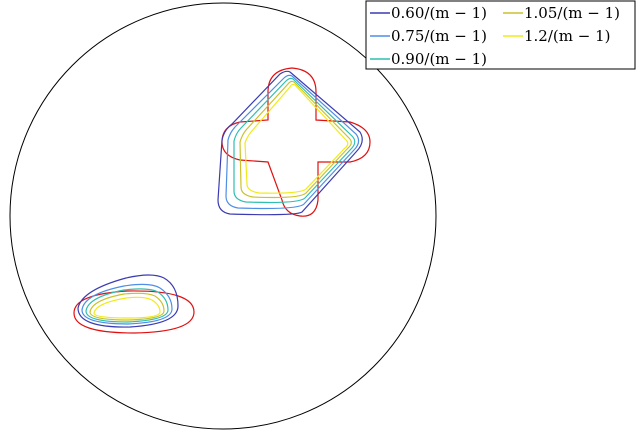 The height and width of the screenshot is (432, 636). Describe the element at coordinates (572, 13) in the screenshot. I see `legend-label-1-05: 1.05/(m − 1)` at that location.